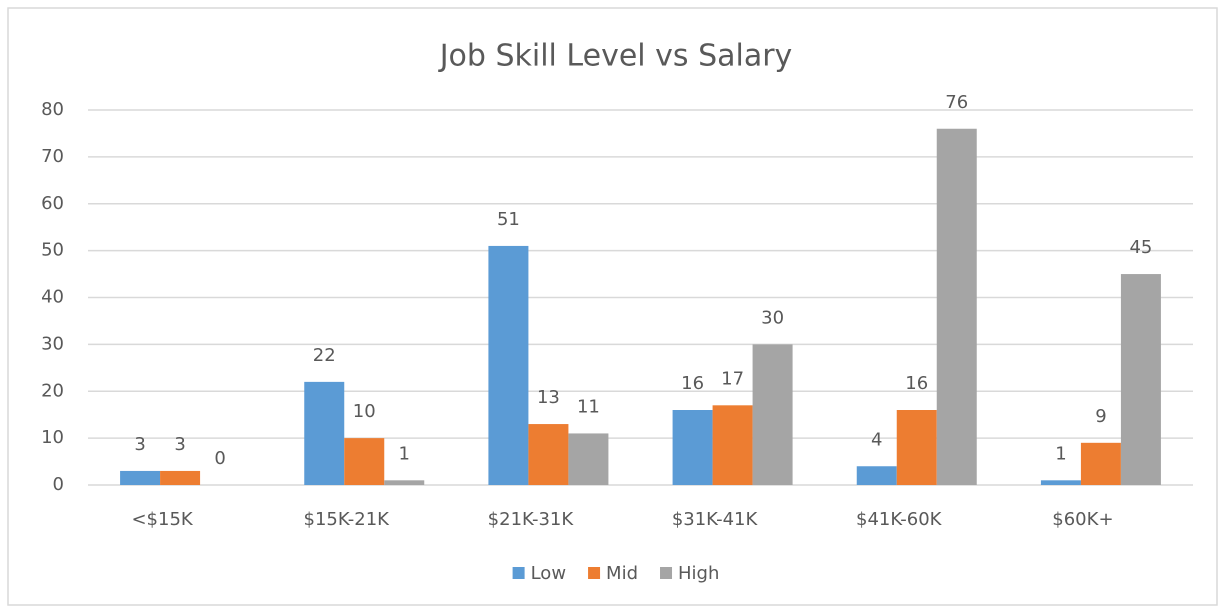 The height and width of the screenshot is (611, 1225). I want to click on y-tick-label: 40, so click(52, 297).